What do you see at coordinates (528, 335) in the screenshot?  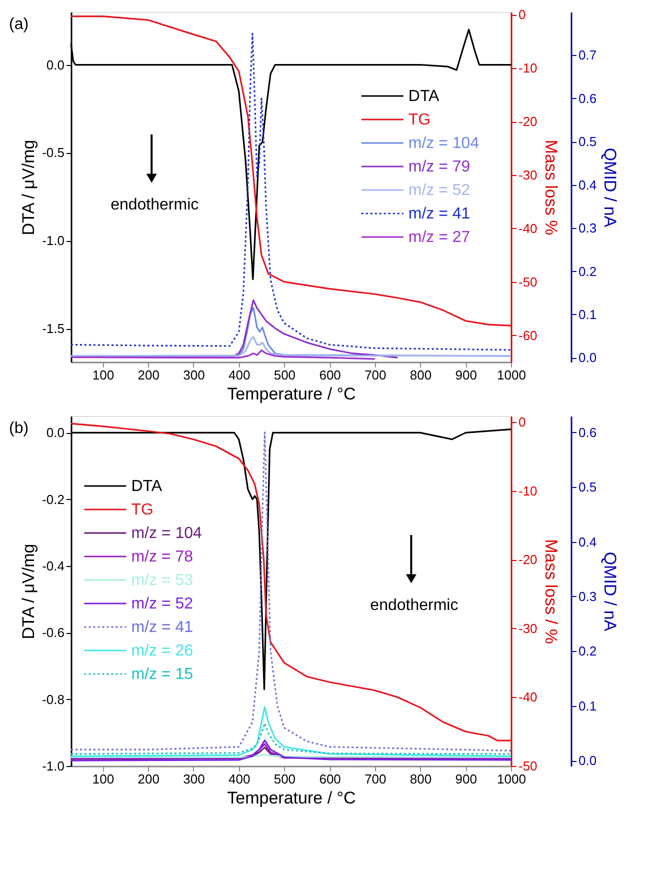 I see `y2-tick-label: -60` at bounding box center [528, 335].